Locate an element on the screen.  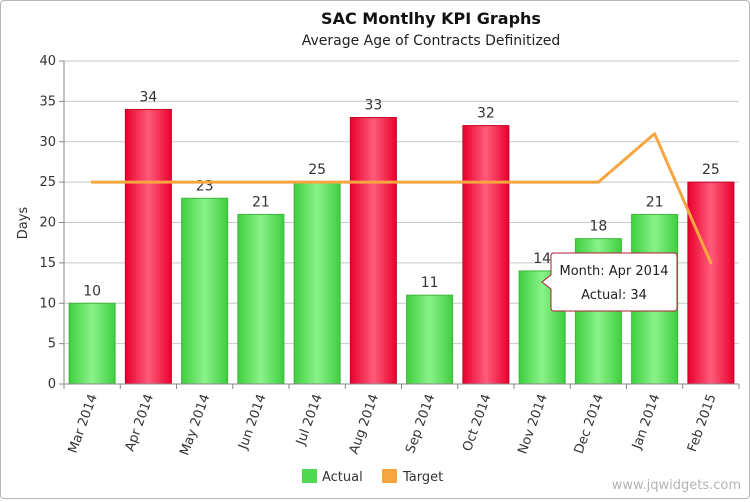
y-tick-label: 15 is located at coordinates (47, 263).